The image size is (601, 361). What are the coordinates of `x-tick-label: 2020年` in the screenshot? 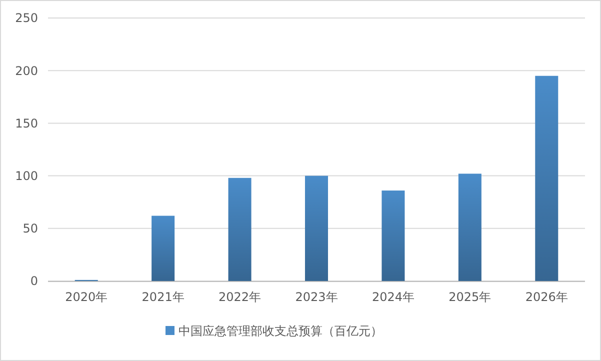 It's located at (86, 297).